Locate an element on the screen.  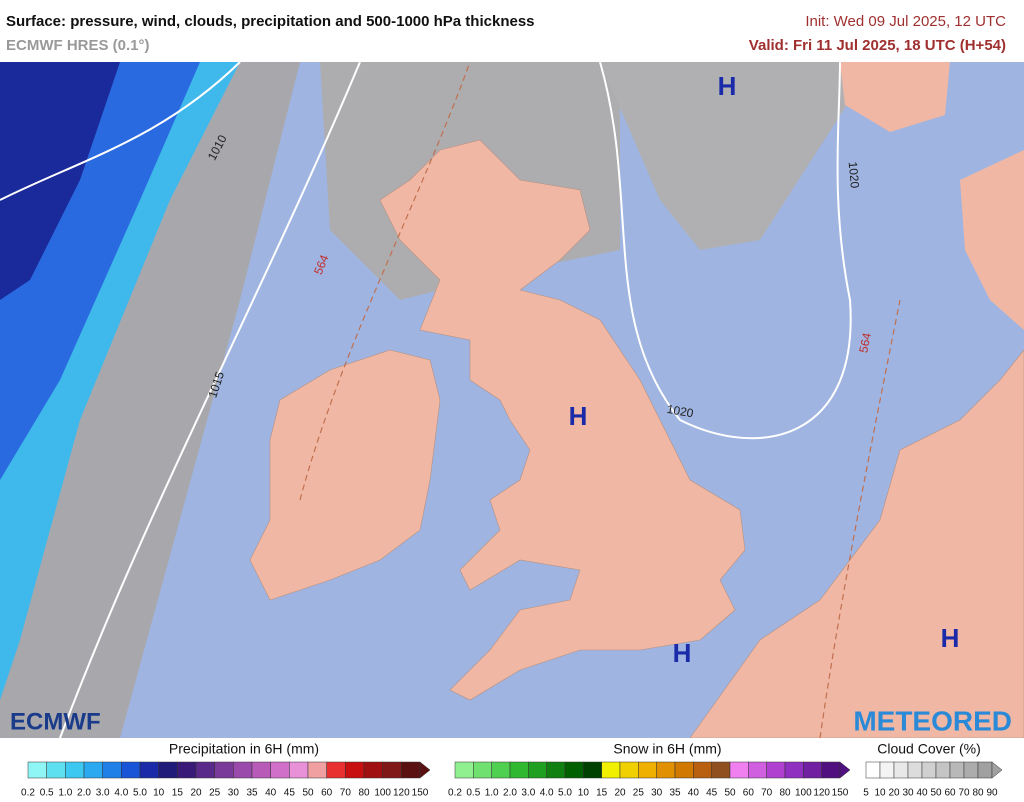
legend-label: 15 is located at coordinates (178, 793).